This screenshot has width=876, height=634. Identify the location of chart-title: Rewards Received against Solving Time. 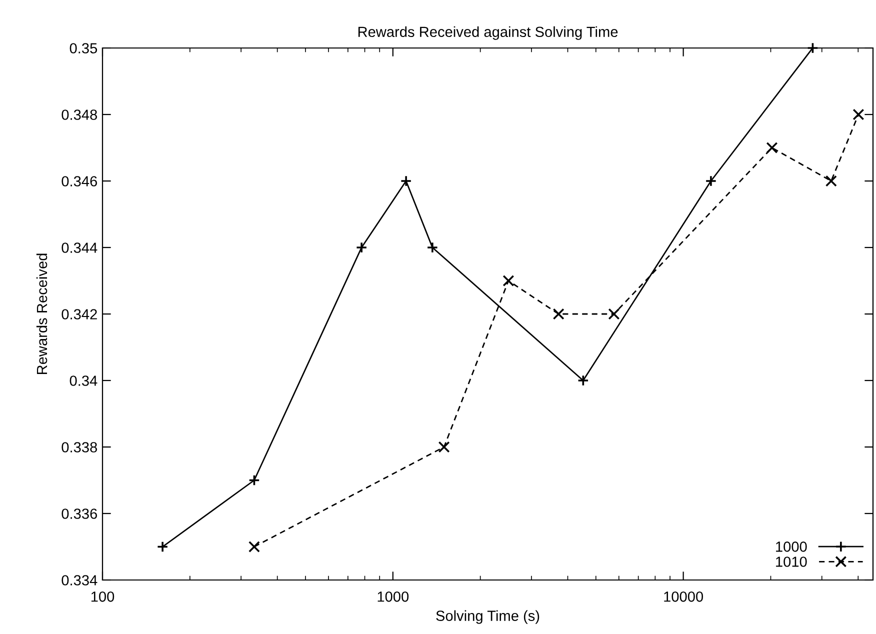
(488, 33).